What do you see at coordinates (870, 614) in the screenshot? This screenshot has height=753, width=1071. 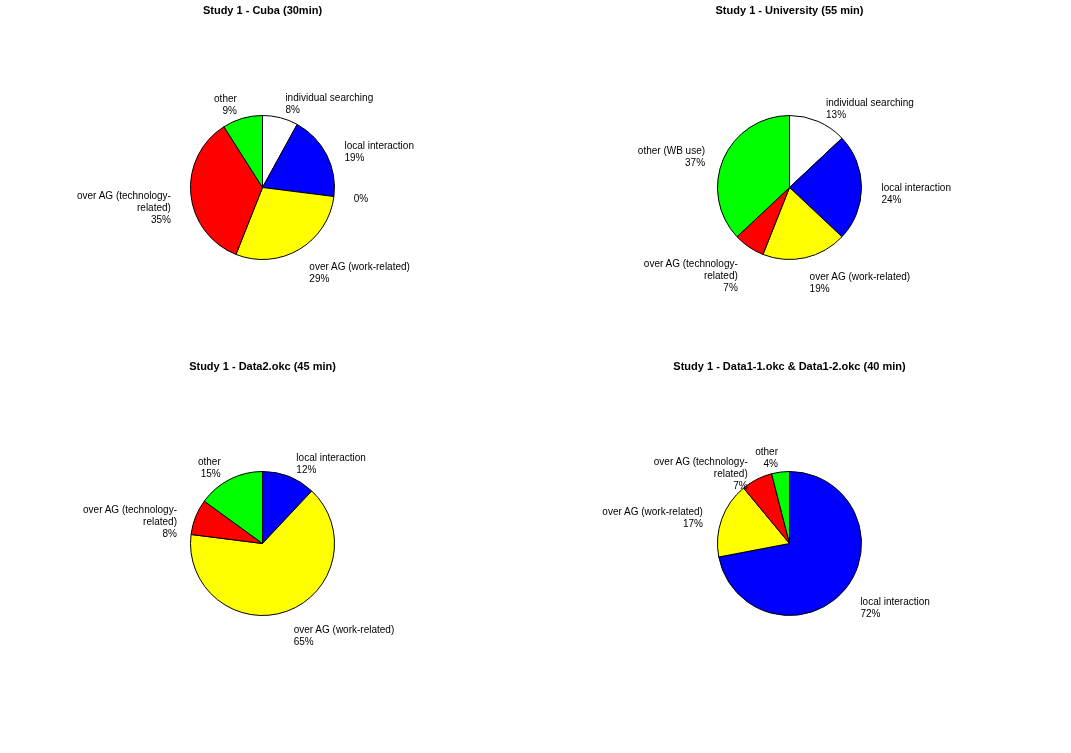 I see `data-label: 72%` at bounding box center [870, 614].